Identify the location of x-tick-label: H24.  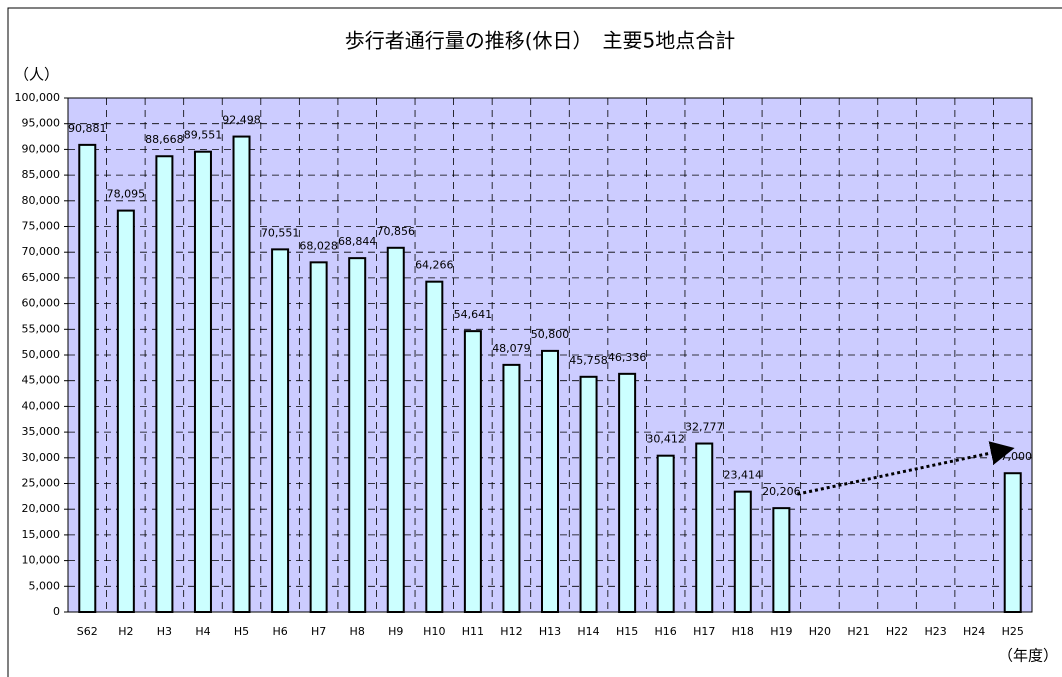
(974, 631).